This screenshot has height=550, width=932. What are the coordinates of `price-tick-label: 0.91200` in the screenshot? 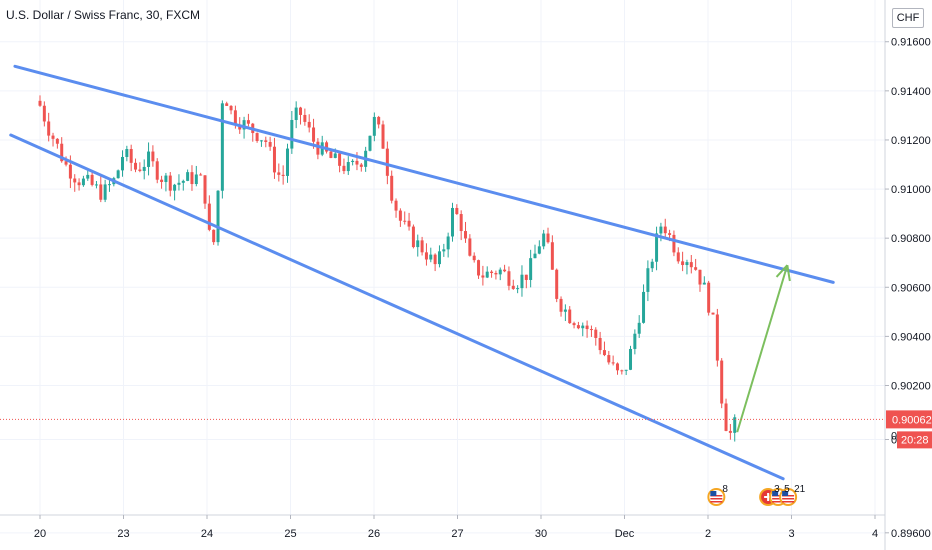 It's located at (911, 141).